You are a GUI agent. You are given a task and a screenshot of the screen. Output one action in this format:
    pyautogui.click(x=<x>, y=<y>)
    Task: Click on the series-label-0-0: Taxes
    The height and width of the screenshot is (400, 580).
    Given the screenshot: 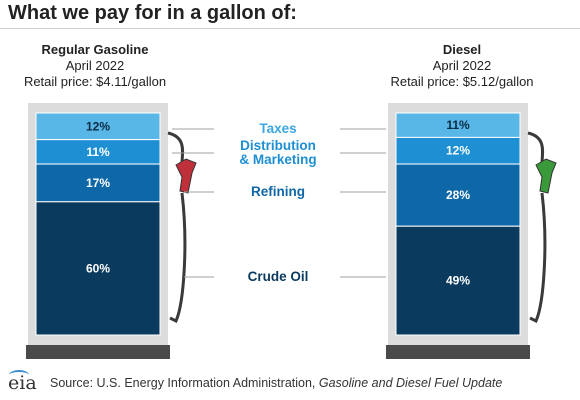 What is the action you would take?
    pyautogui.click(x=277, y=128)
    